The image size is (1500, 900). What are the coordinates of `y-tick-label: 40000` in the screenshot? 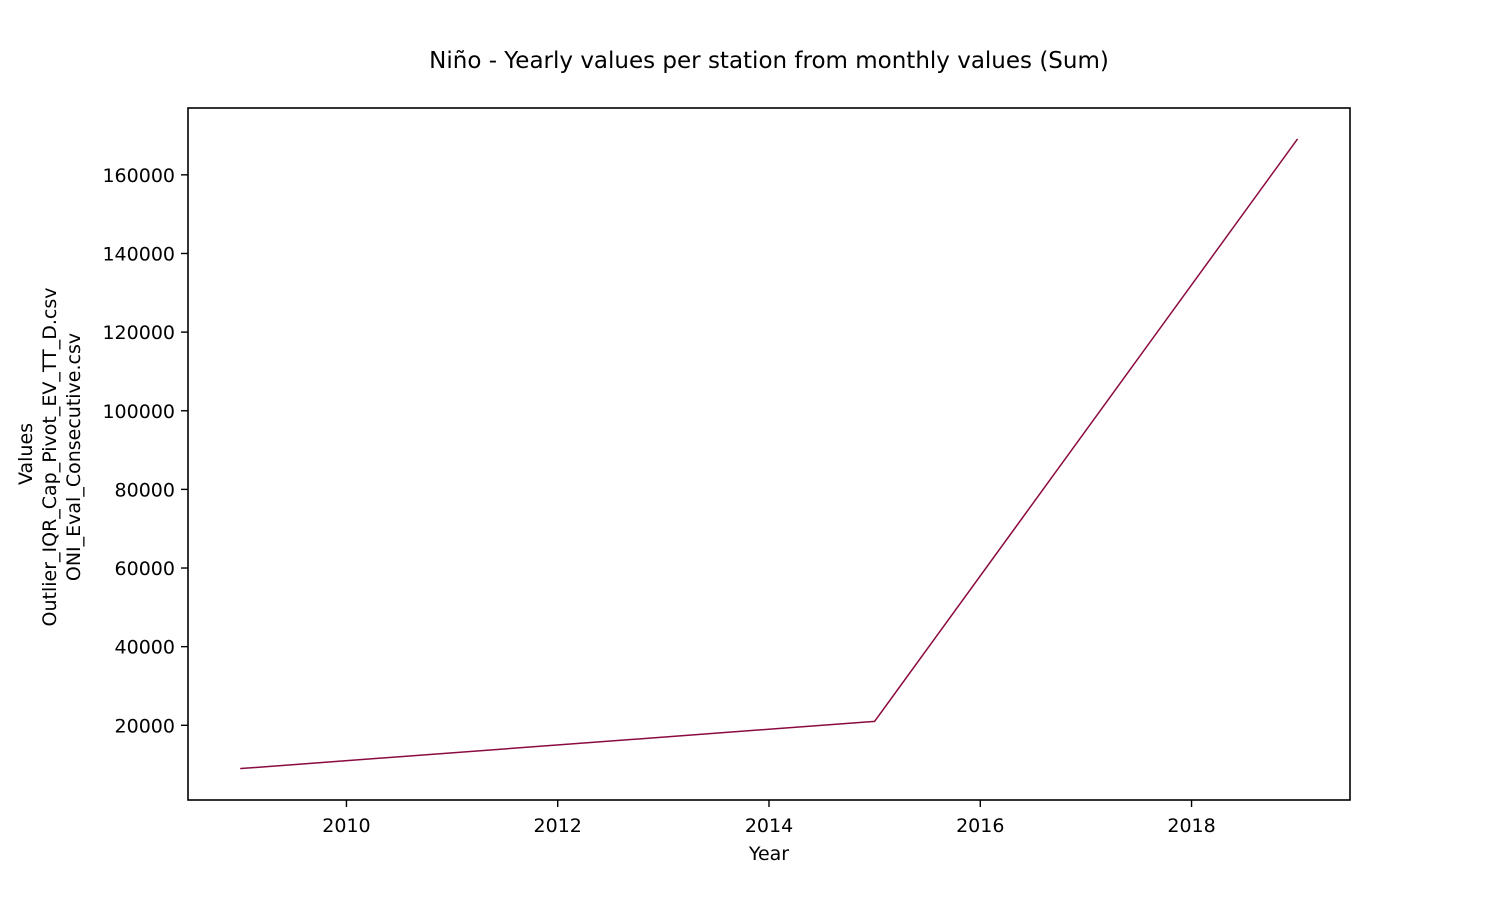 It's located at (145, 648).